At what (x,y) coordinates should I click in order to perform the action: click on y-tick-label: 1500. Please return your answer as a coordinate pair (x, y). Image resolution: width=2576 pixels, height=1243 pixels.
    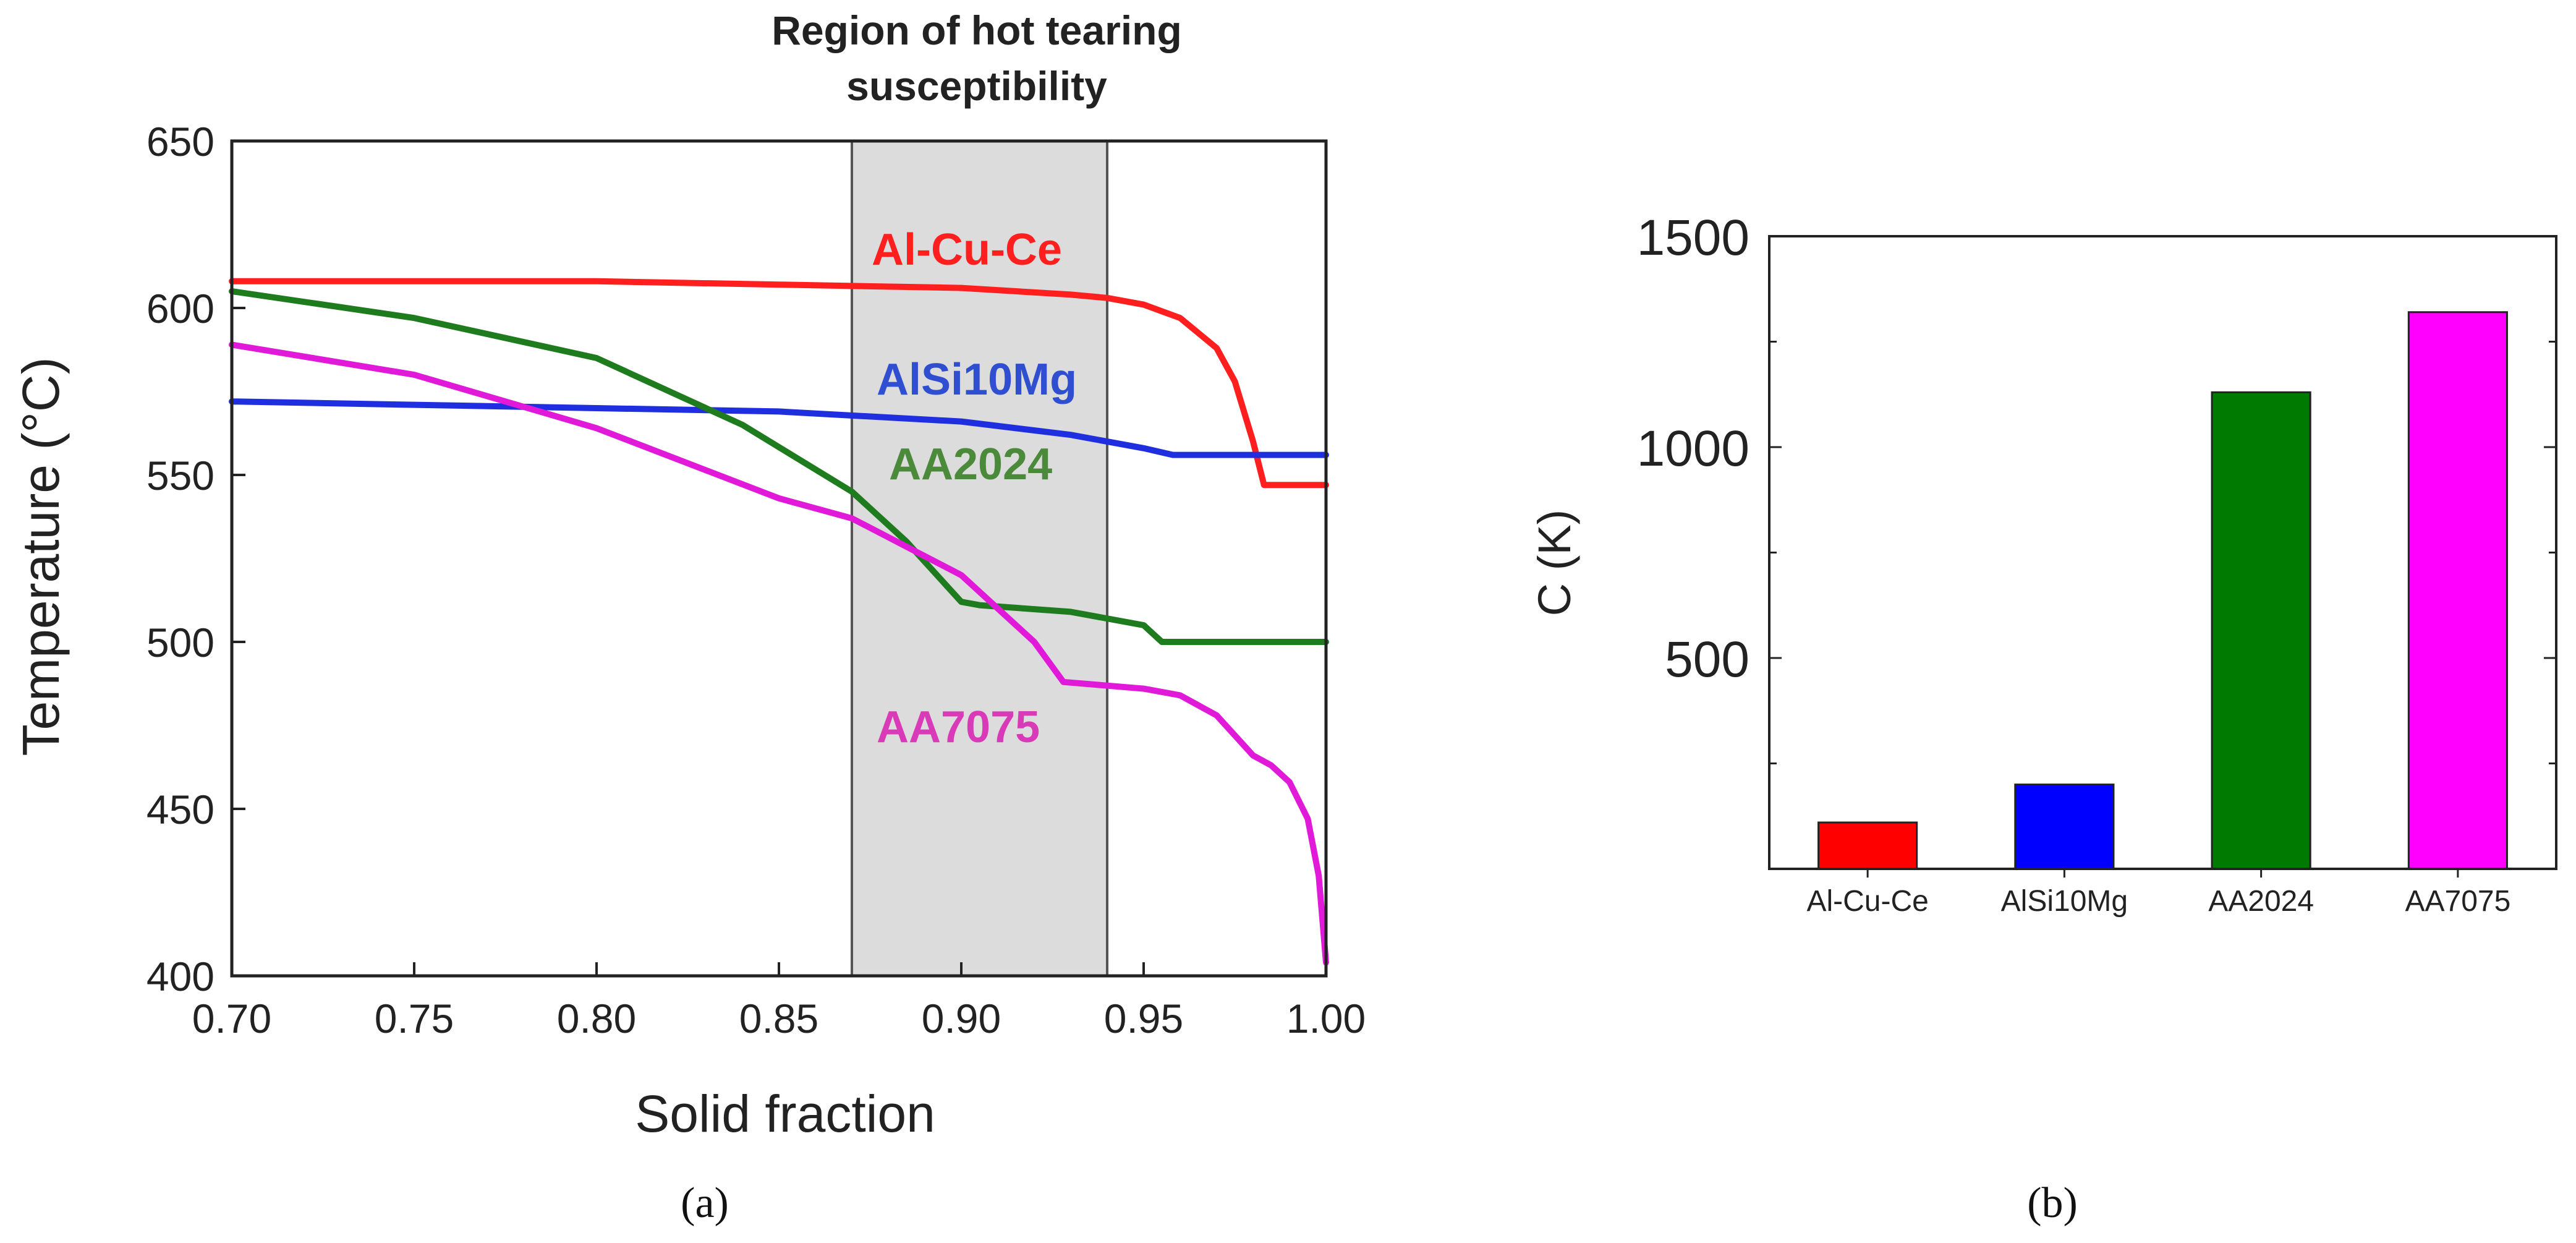
    Looking at the image, I should click on (1693, 238).